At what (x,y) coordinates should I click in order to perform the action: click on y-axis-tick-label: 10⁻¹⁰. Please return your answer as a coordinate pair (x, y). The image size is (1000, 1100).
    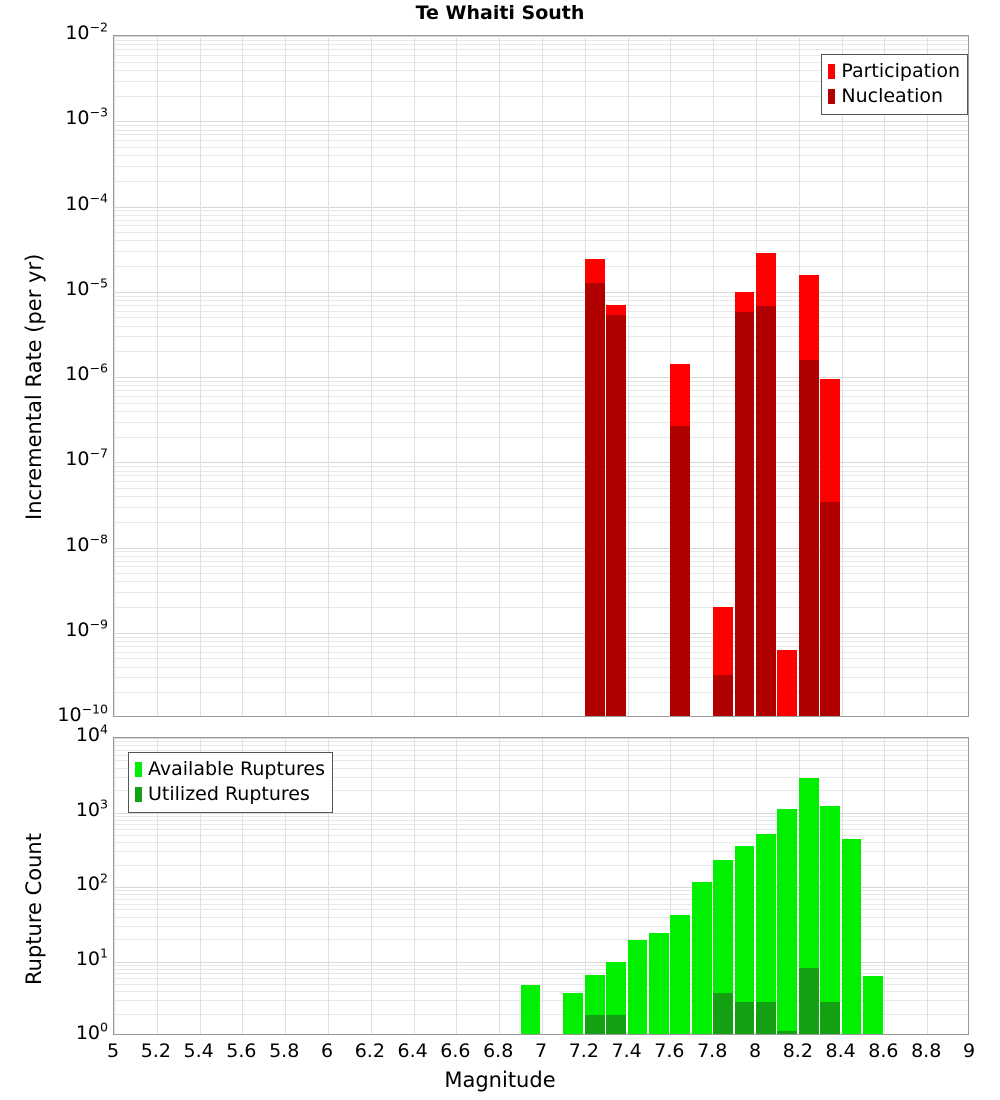
    Looking at the image, I should click on (82, 713).